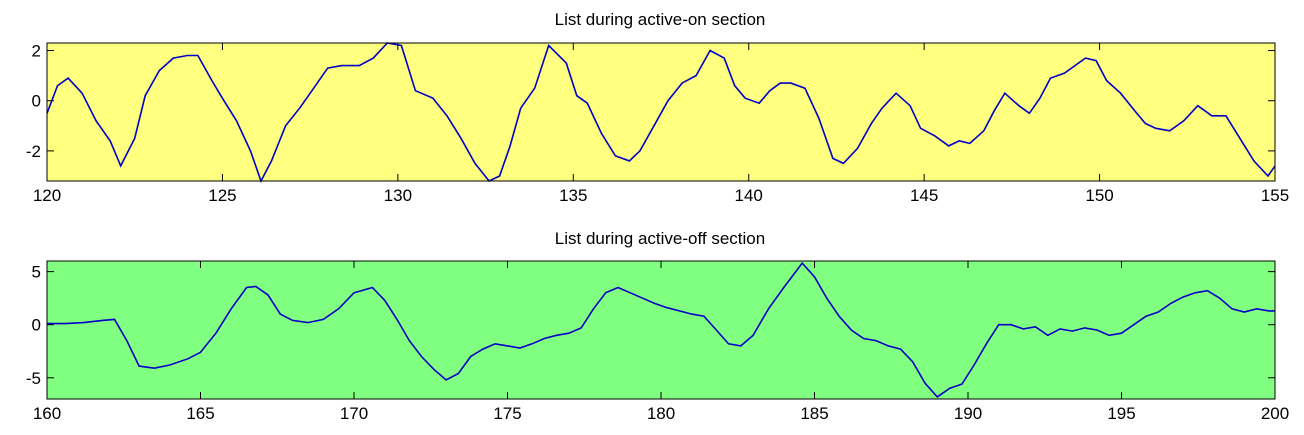 This screenshot has width=1304, height=435. Describe the element at coordinates (924, 195) in the screenshot. I see `x-tick-label-active-on: 145` at that location.